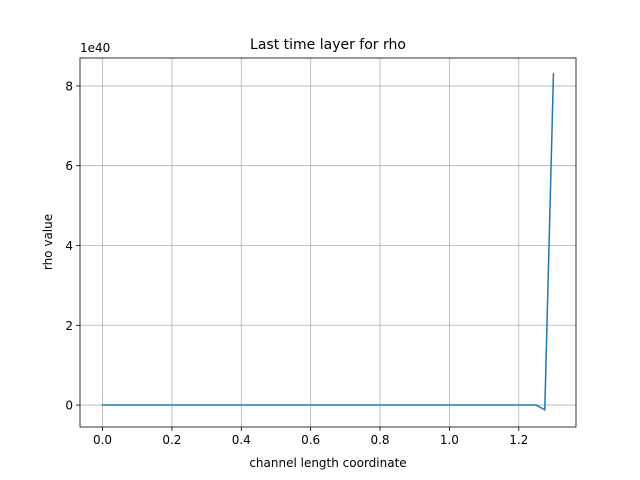 The height and width of the screenshot is (480, 640). Describe the element at coordinates (69, 326) in the screenshot. I see `y-tick-label: 2` at that location.